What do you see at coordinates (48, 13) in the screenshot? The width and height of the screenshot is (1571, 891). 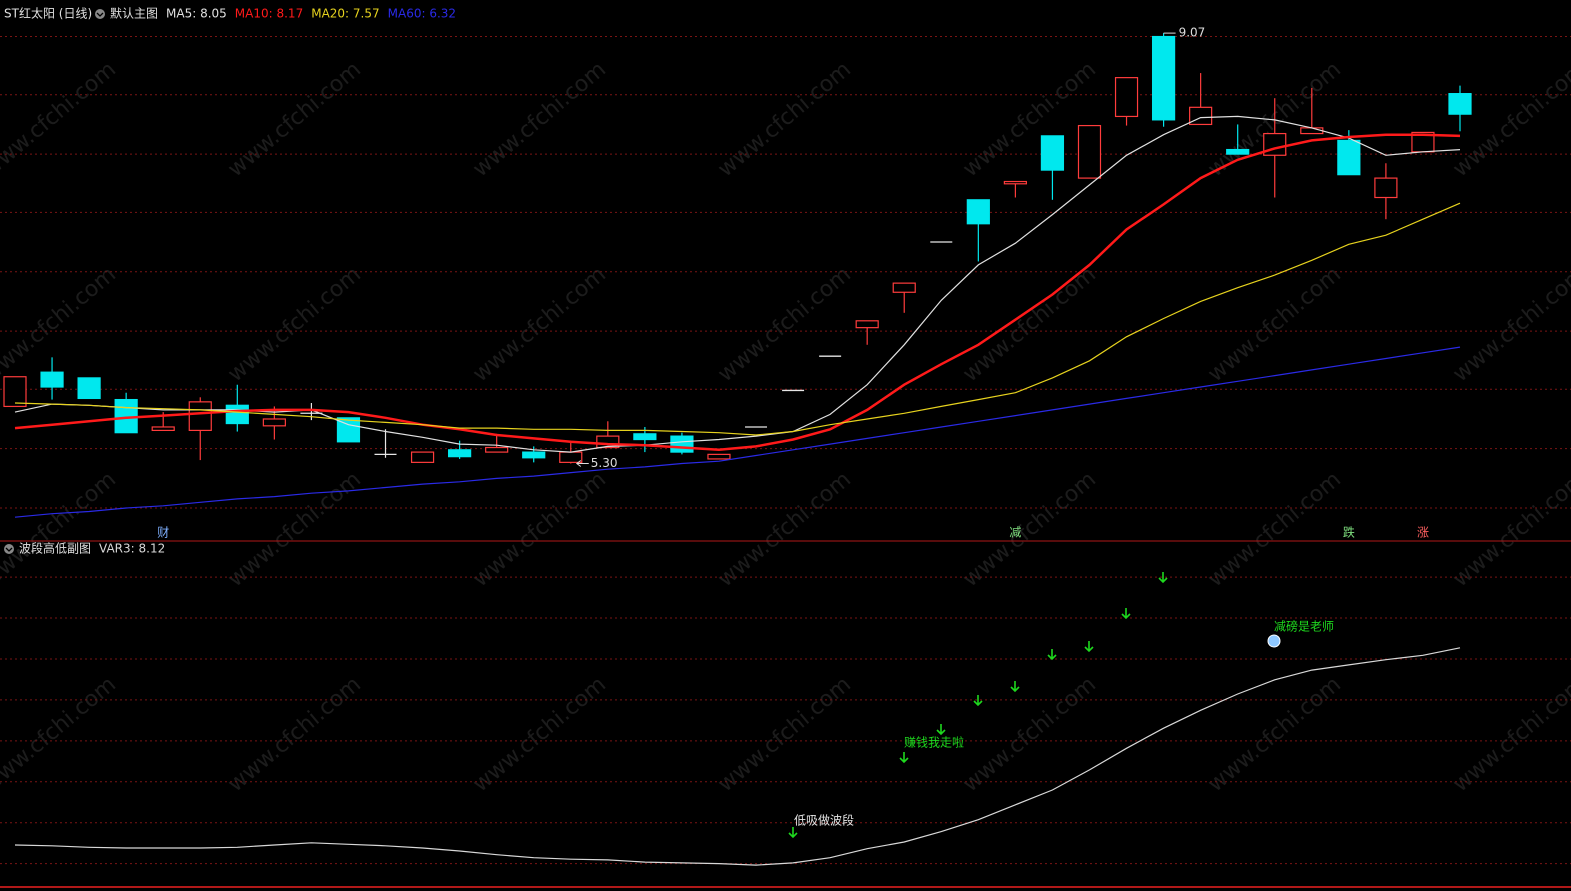 I see `chart-title: ST红太阳 (日线)` at bounding box center [48, 13].